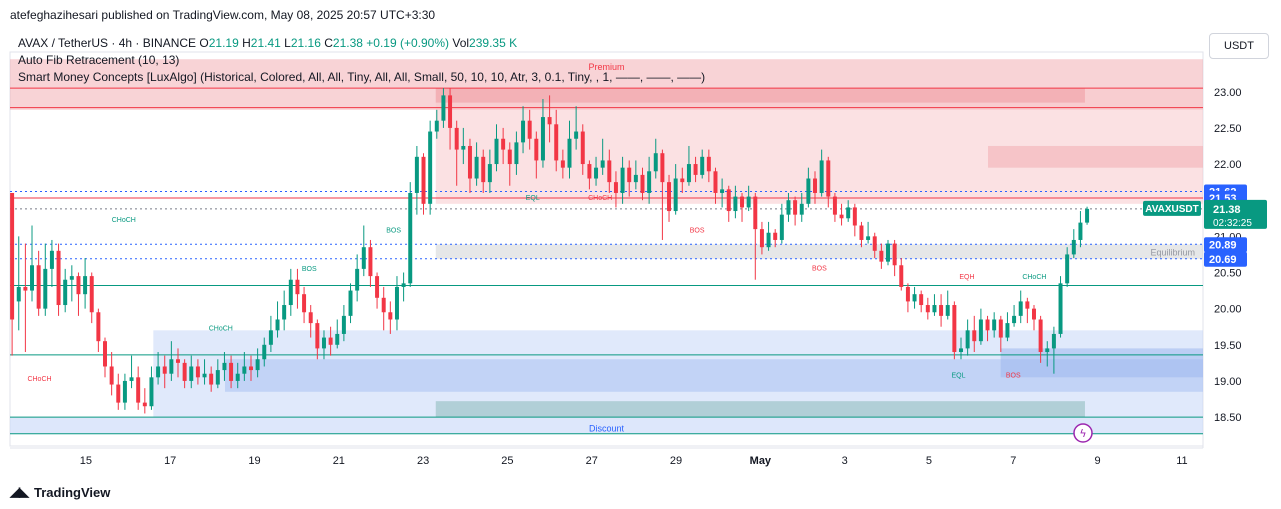 The height and width of the screenshot is (509, 1281). Describe the element at coordinates (606, 67) in the screenshot. I see `zone-label: Premium` at that location.